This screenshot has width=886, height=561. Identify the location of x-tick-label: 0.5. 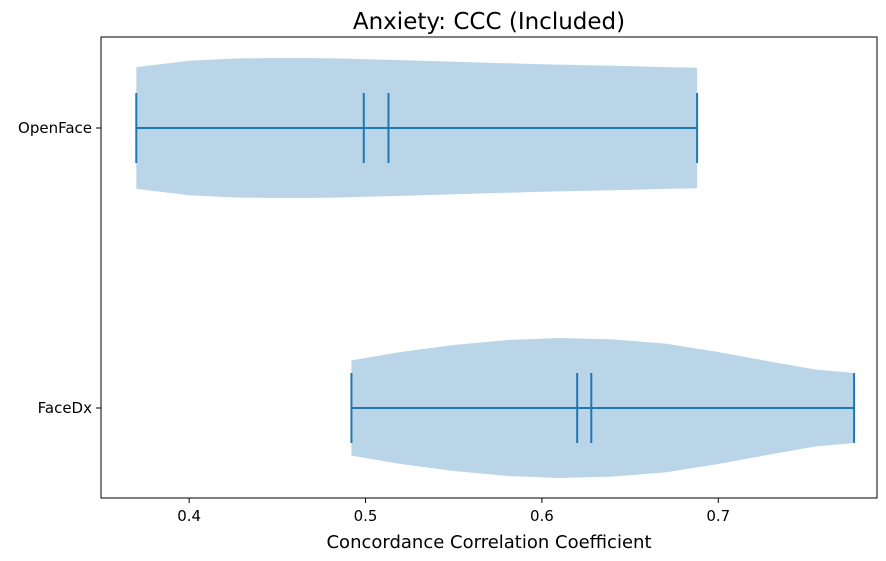
(366, 516).